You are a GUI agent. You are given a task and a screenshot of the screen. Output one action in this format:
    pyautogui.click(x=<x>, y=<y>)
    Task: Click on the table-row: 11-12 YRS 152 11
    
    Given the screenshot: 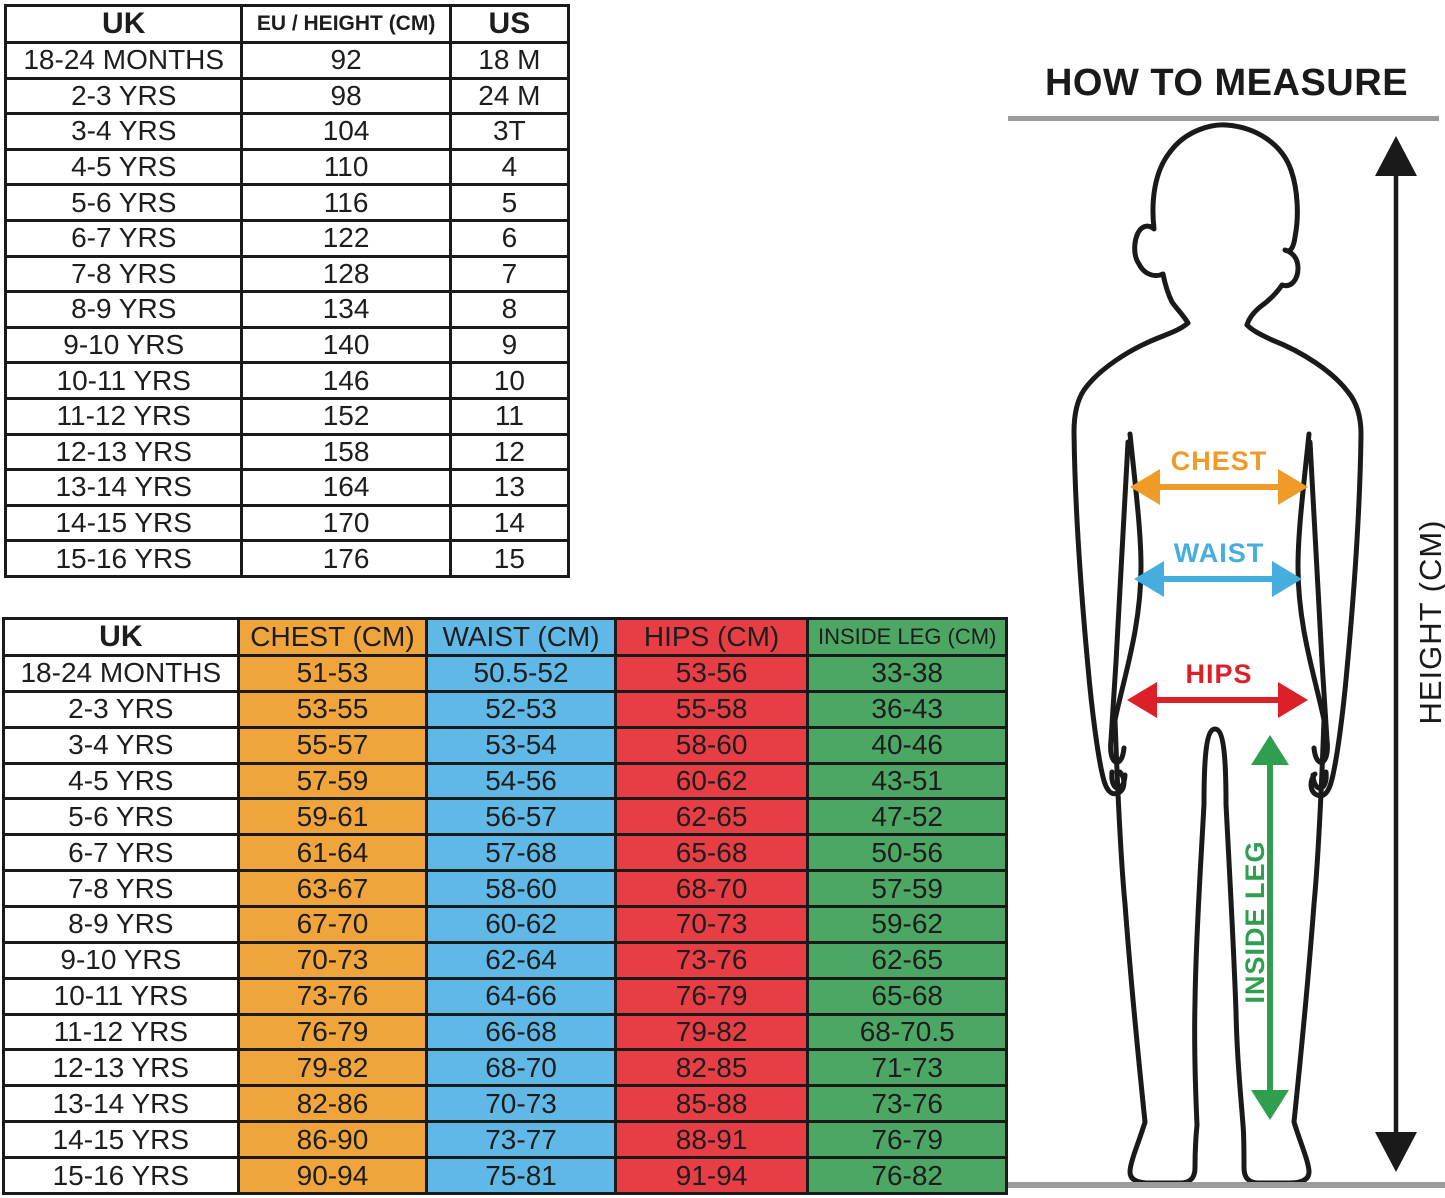 What is the action you would take?
    pyautogui.click(x=287, y=416)
    